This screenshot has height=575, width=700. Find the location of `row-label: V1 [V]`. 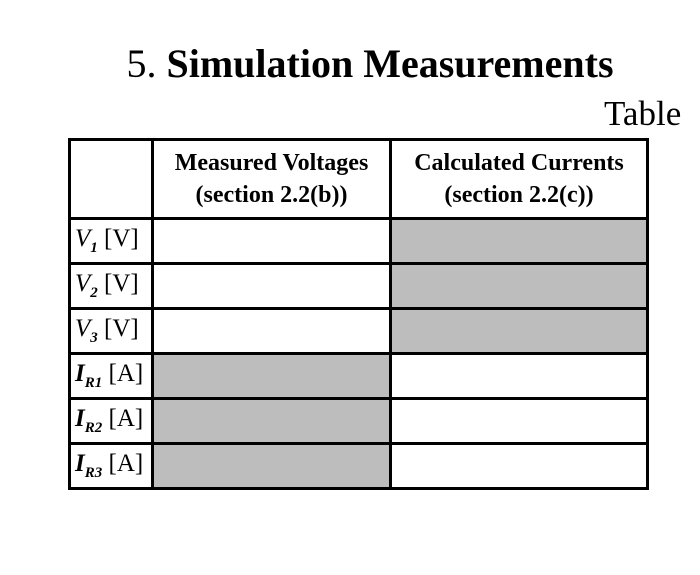

row-label: V1 [V] is located at coordinates (111, 241).